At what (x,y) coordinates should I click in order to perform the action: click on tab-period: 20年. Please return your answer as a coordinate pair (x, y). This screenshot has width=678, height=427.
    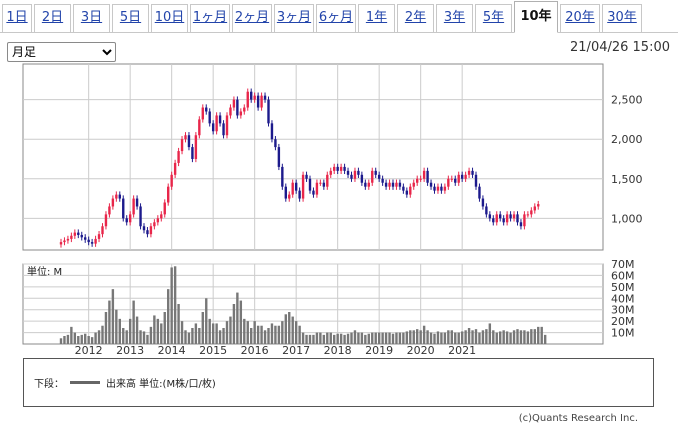
    Looking at the image, I should click on (580, 18).